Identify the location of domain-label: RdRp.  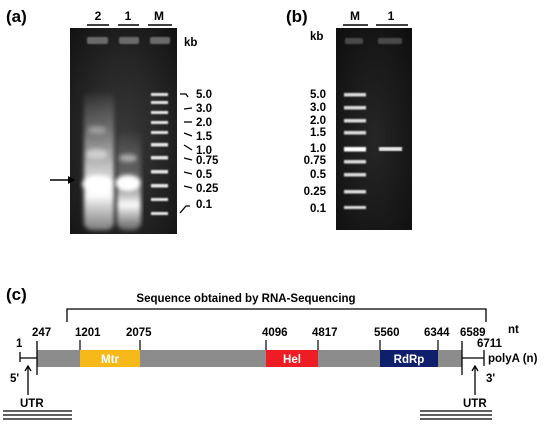
(409, 360).